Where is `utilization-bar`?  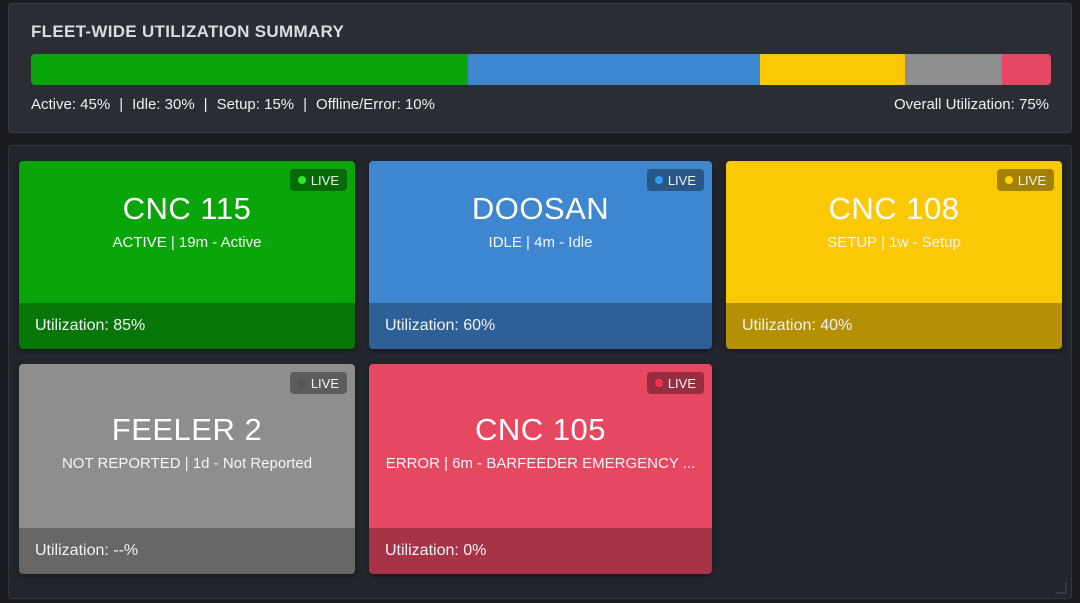
utilization-bar is located at coordinates (541, 69).